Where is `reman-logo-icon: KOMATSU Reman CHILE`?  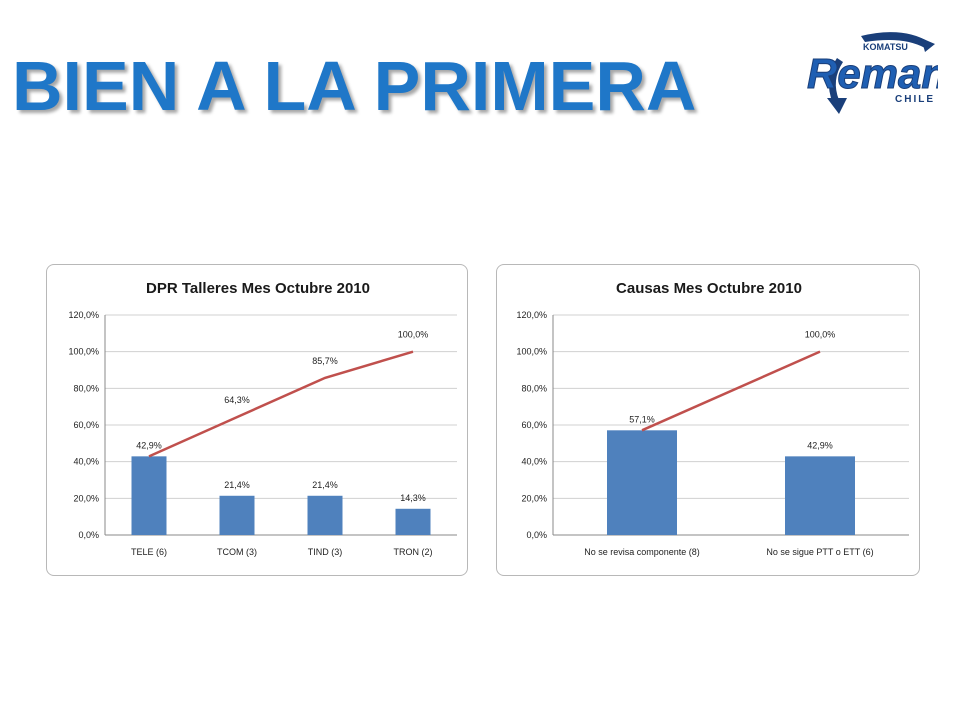
reman-logo-icon: KOMATSU Reman CHILE is located at coordinates (877, 73).